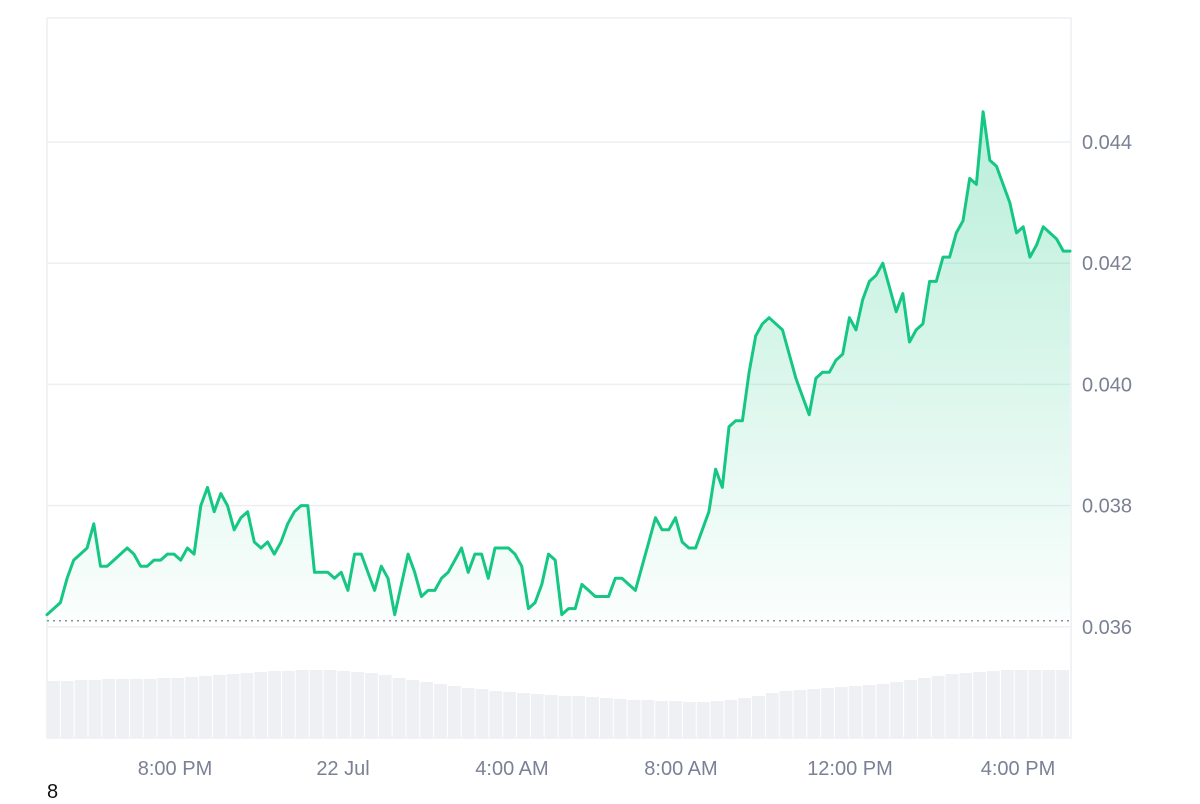 The image size is (1200, 804). What do you see at coordinates (1107, 143) in the screenshot?
I see `y-tick-label: 0.044` at bounding box center [1107, 143].